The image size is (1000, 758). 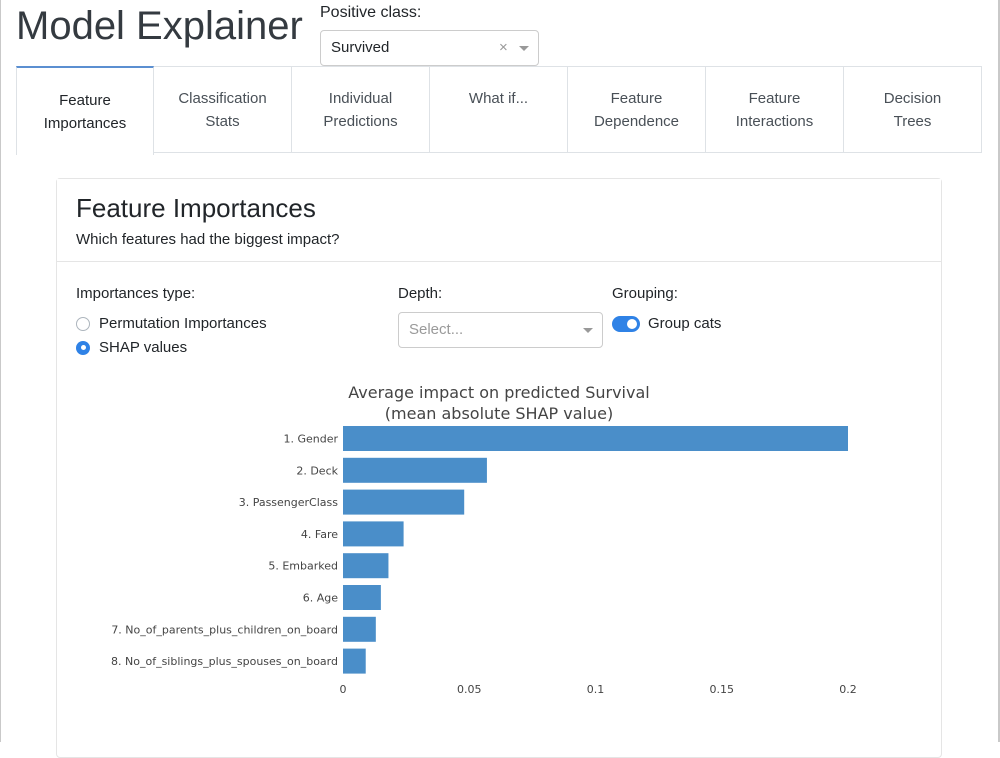 I want to click on positive-class-select: Survived ×, so click(x=429, y=48).